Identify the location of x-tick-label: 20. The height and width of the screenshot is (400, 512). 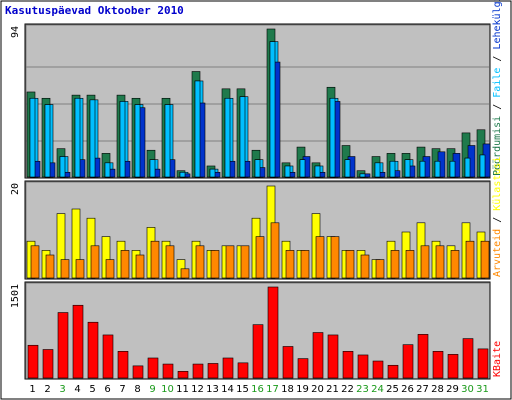
(317, 389).